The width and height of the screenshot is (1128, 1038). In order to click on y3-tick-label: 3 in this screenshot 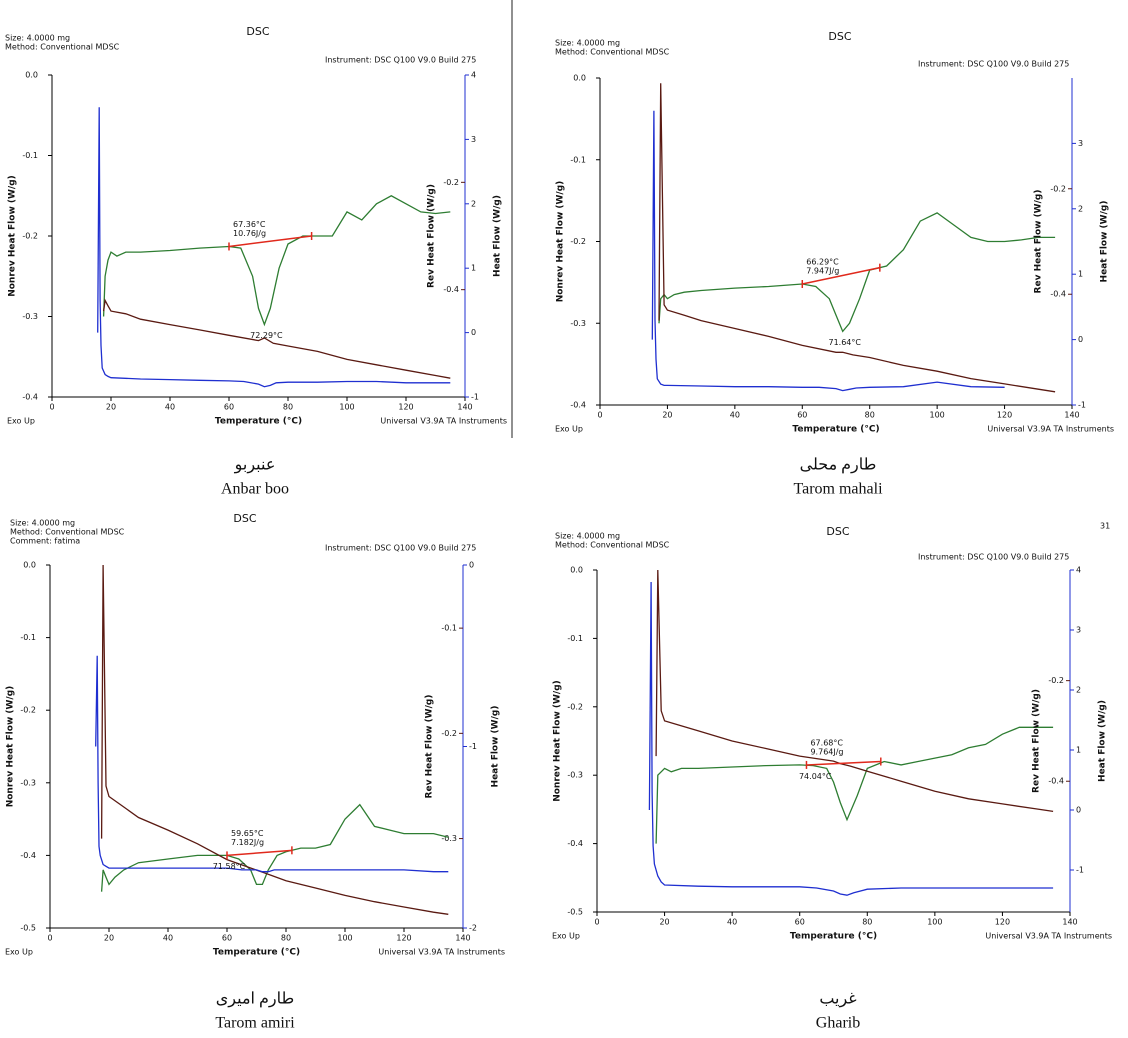, I will do `click(1078, 630)`.